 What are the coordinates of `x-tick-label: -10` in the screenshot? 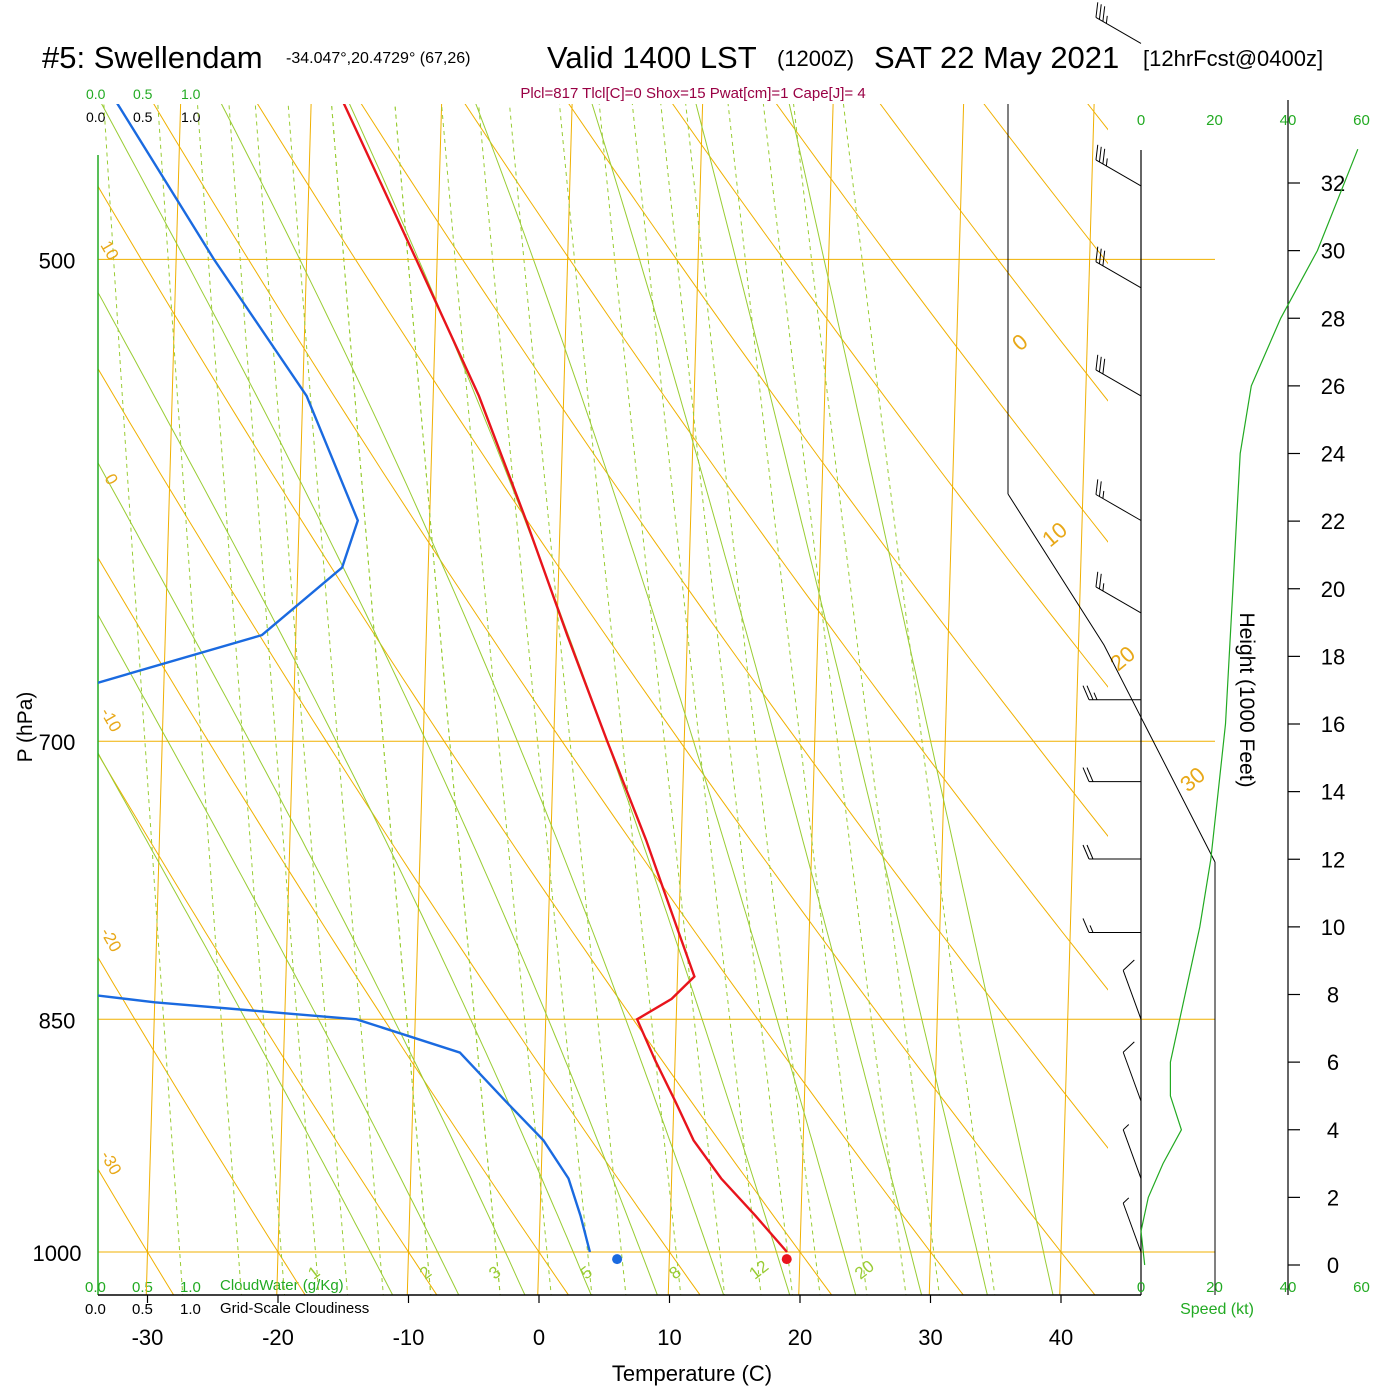 It's located at (409, 1337).